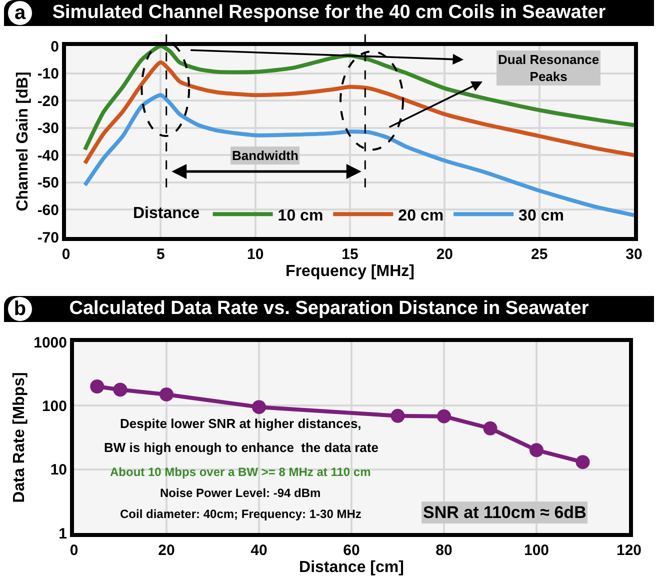  What do you see at coordinates (241, 514) in the screenshot?
I see `annotation: Coil diameter: 40cm; Frequency: 1-30 MHz` at bounding box center [241, 514].